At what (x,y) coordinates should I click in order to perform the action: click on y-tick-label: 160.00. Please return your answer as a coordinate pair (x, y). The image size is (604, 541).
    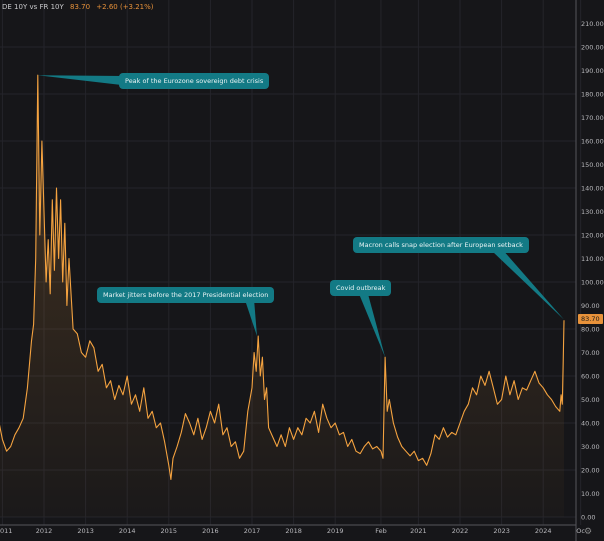
    Looking at the image, I should click on (592, 142).